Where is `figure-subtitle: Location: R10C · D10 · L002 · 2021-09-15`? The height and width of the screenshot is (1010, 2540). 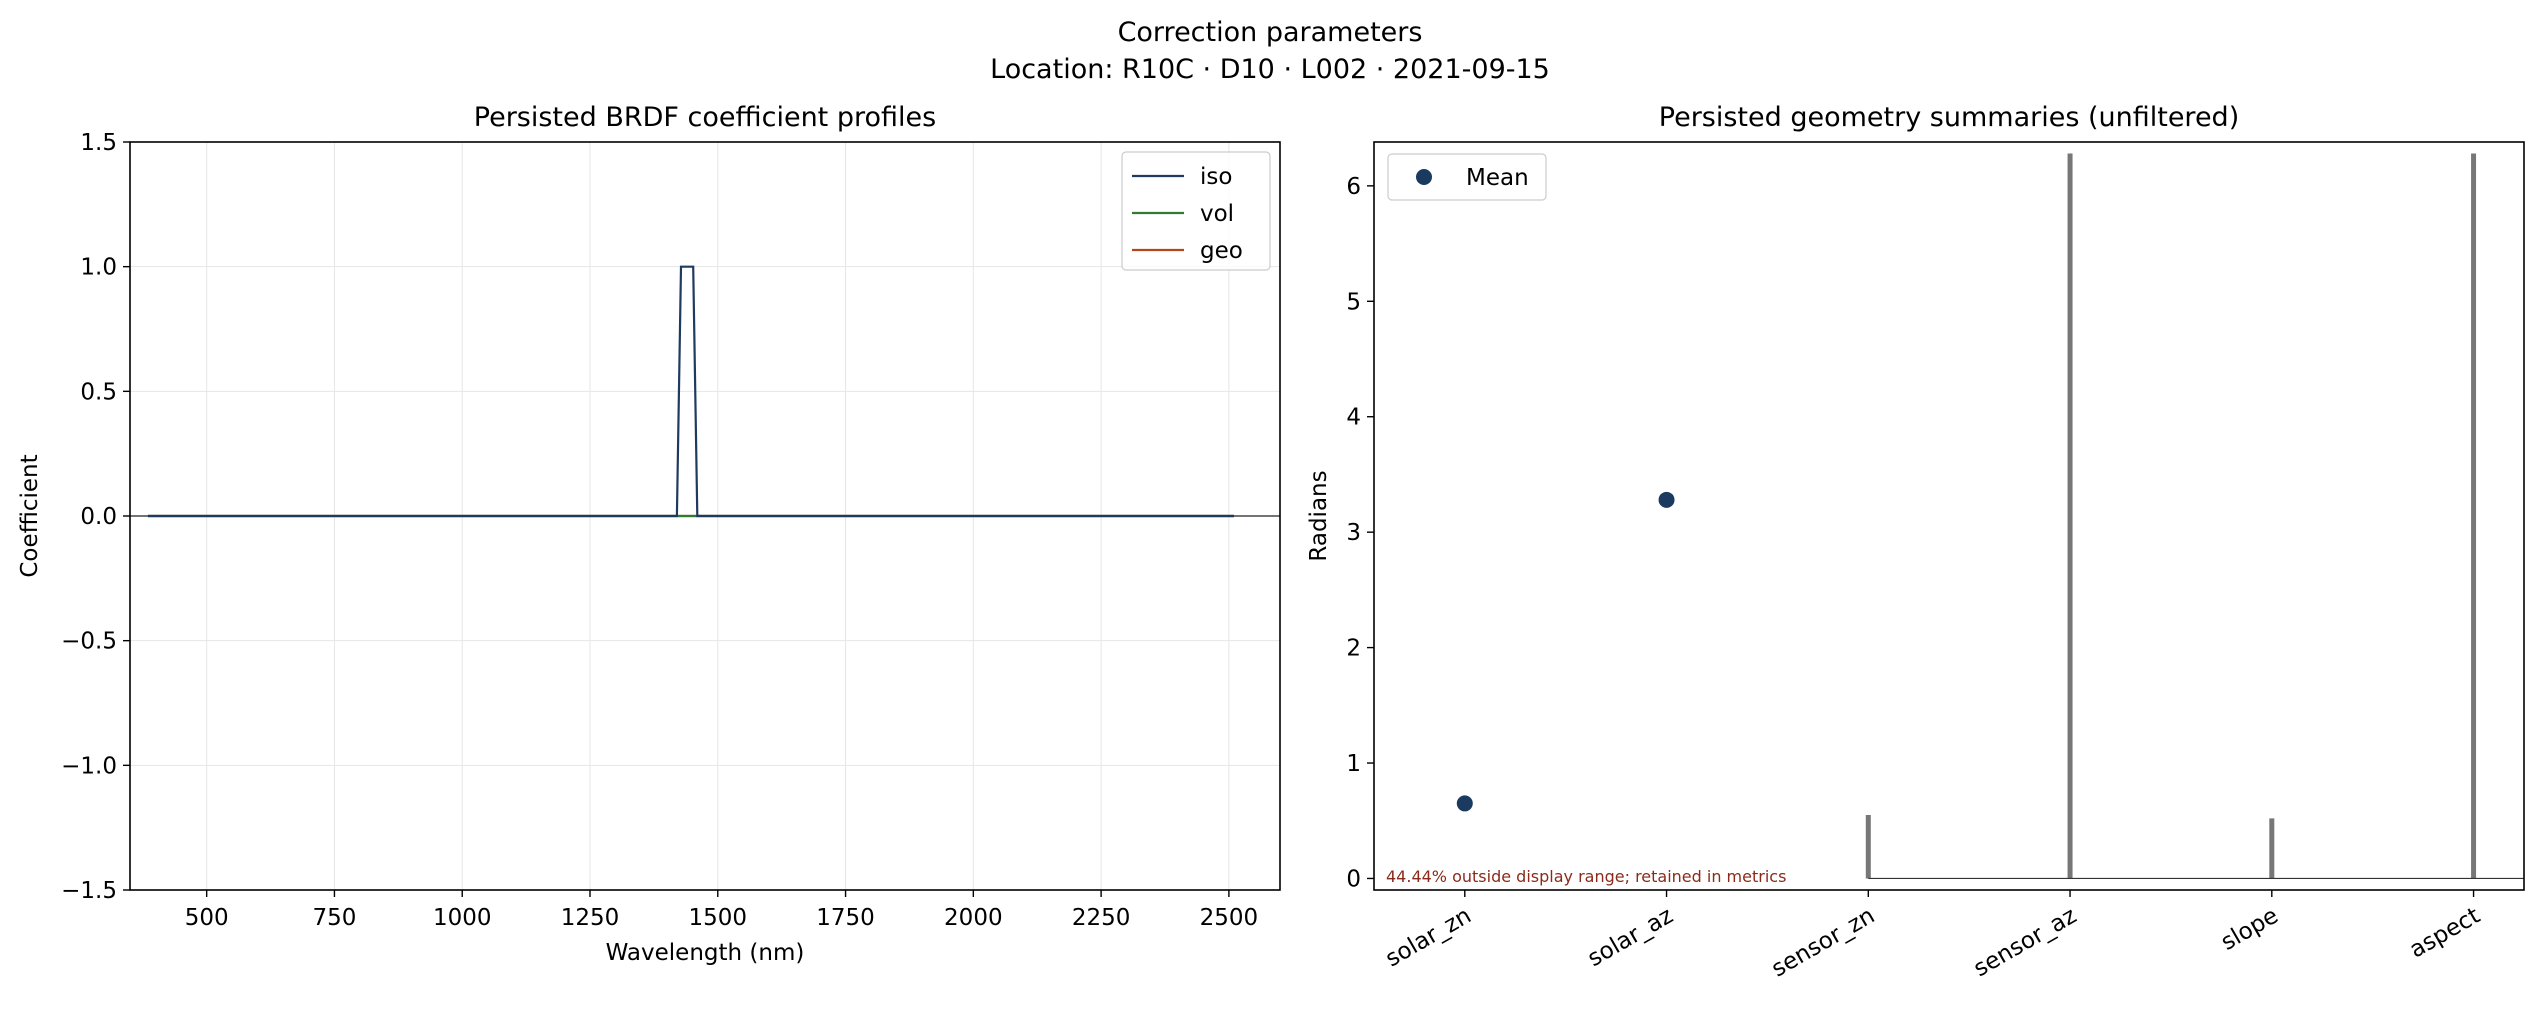
figure-subtitle: Location: R10C · D10 · L002 · 2021-09-15 is located at coordinates (1270, 69).